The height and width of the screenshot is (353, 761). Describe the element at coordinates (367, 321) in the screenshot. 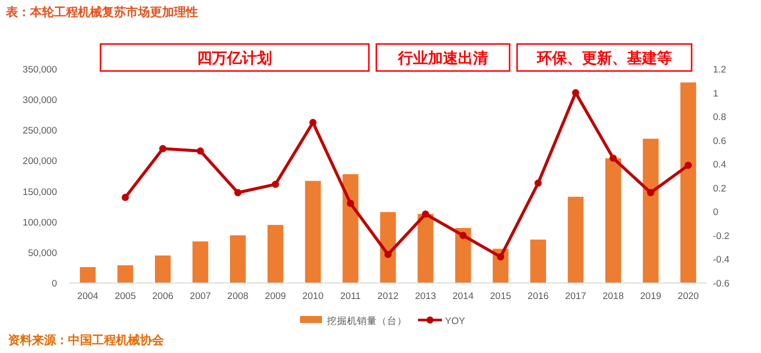

I see `legend-label: 挖掘机销量（台）` at that location.